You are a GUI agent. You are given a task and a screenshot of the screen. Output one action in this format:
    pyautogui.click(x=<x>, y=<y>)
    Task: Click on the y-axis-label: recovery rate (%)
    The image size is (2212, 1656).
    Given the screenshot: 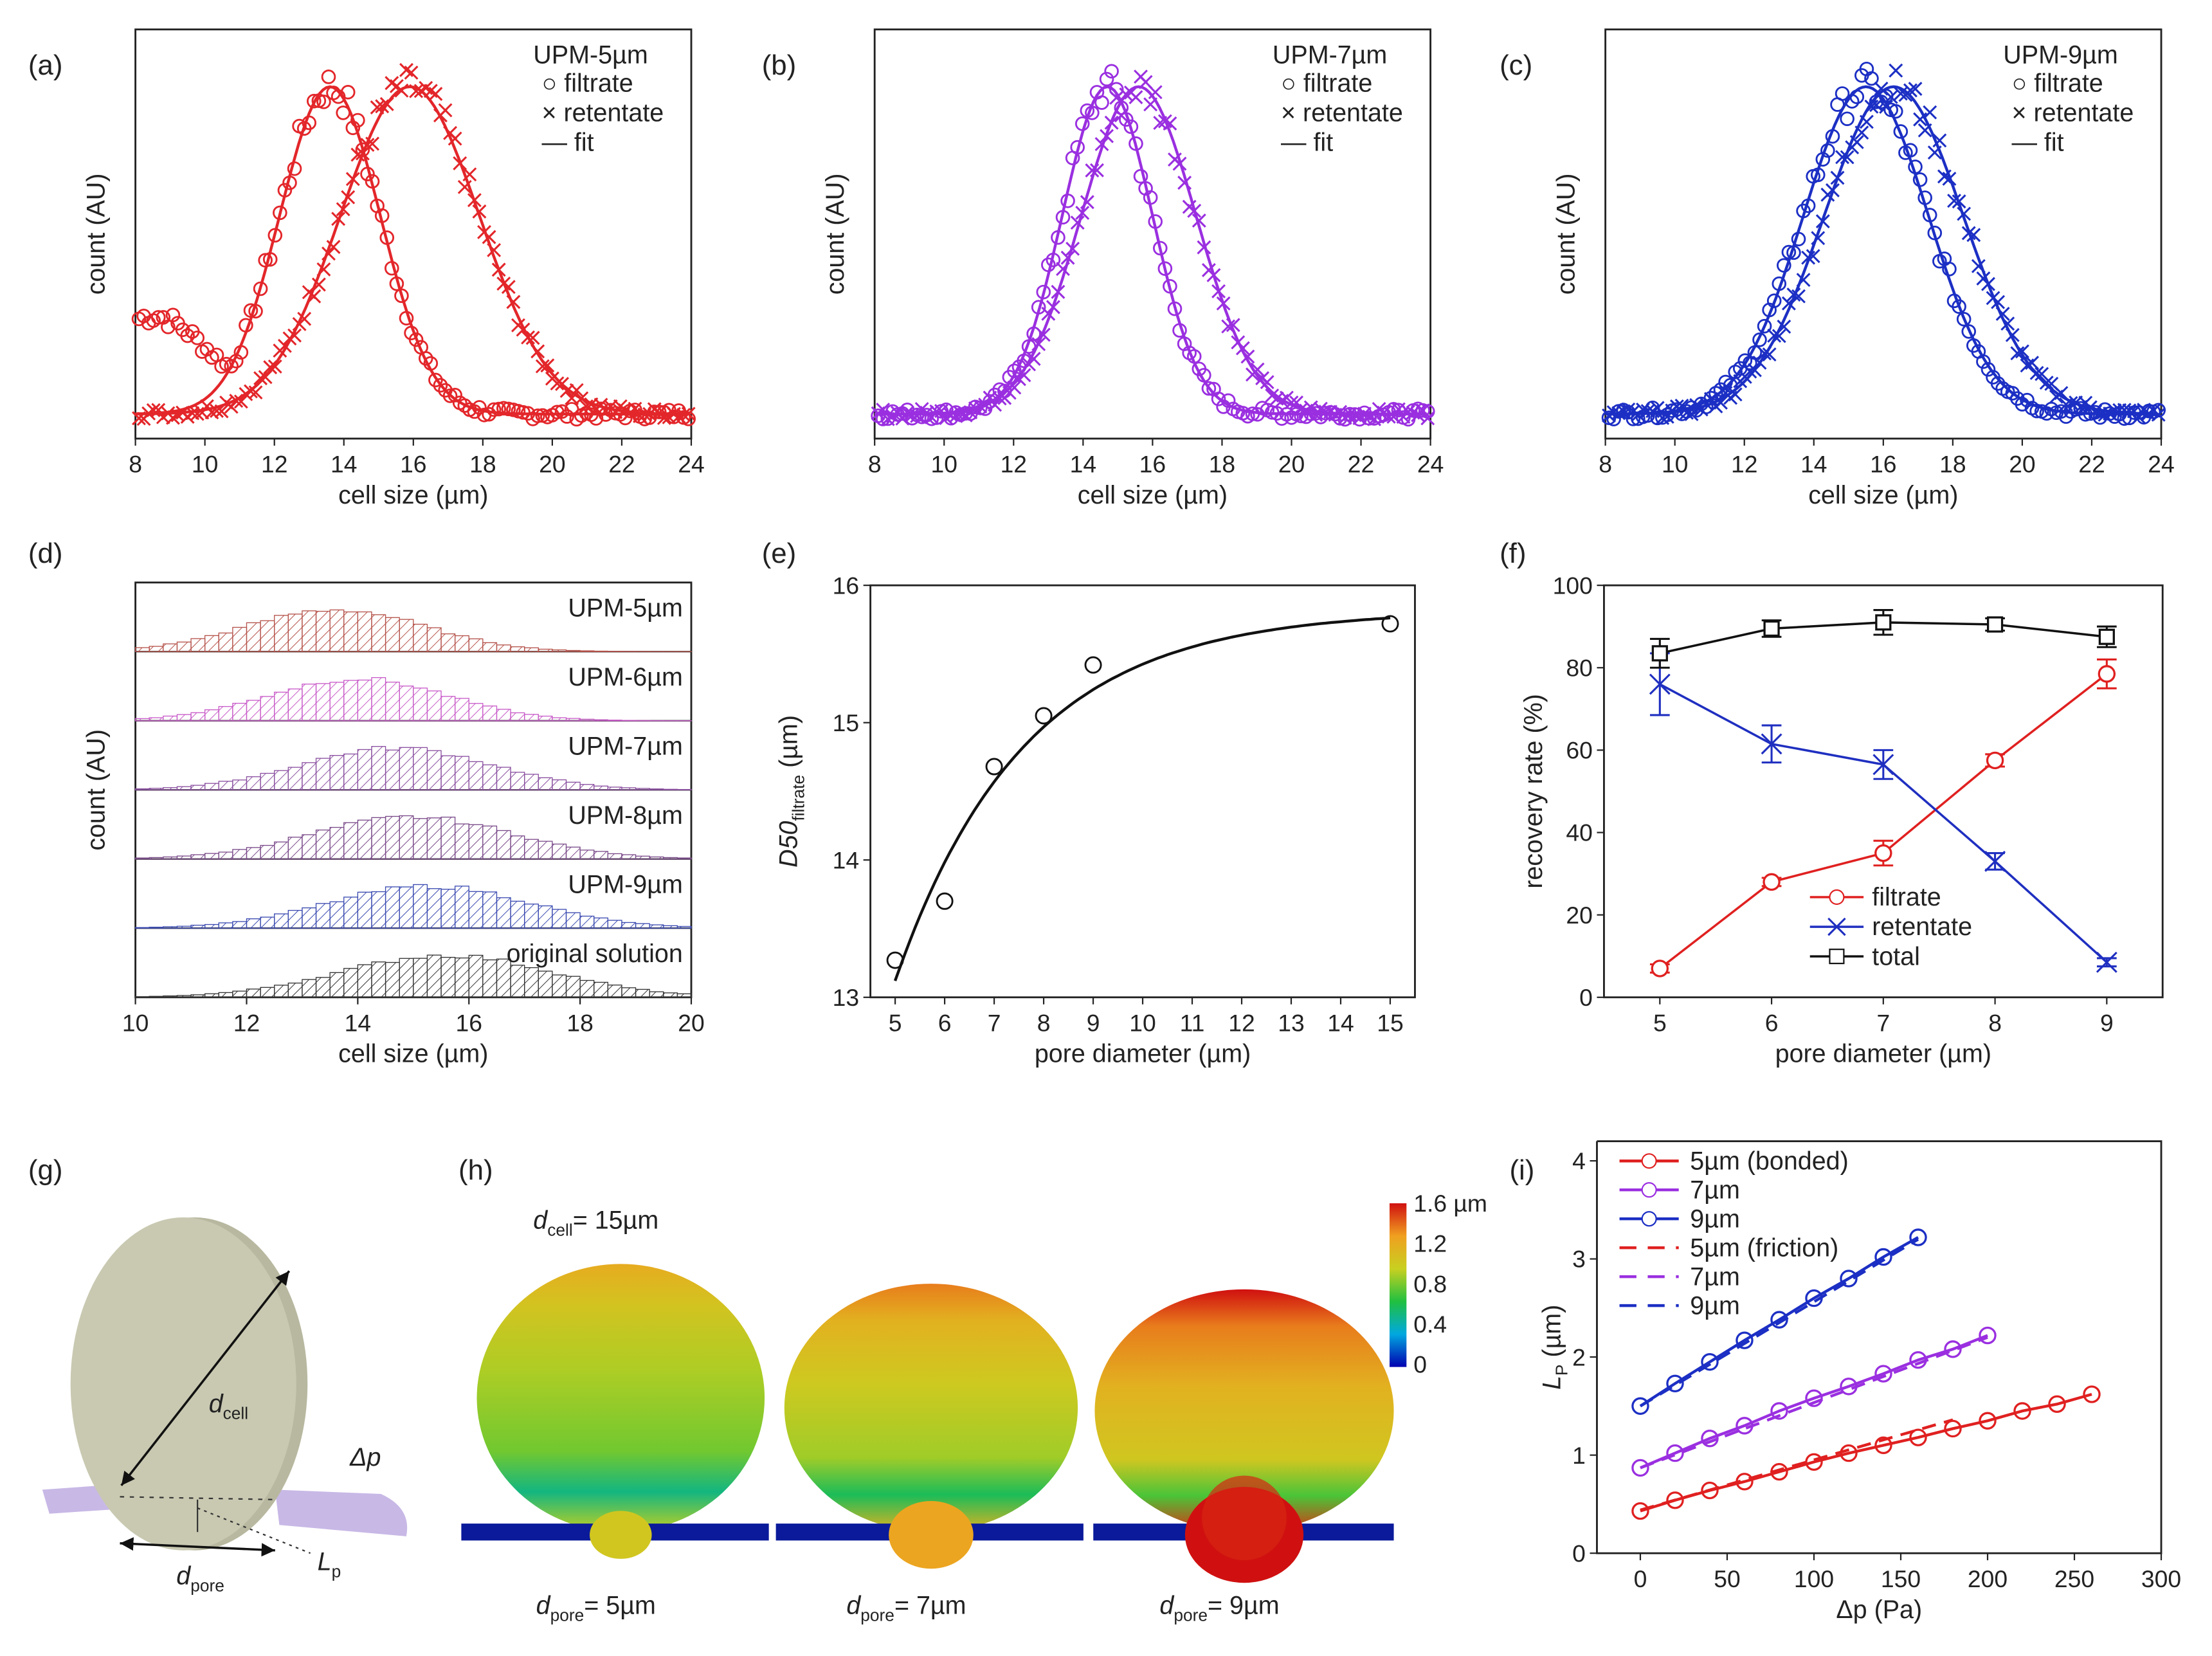 What is the action you would take?
    pyautogui.click(x=1533, y=791)
    